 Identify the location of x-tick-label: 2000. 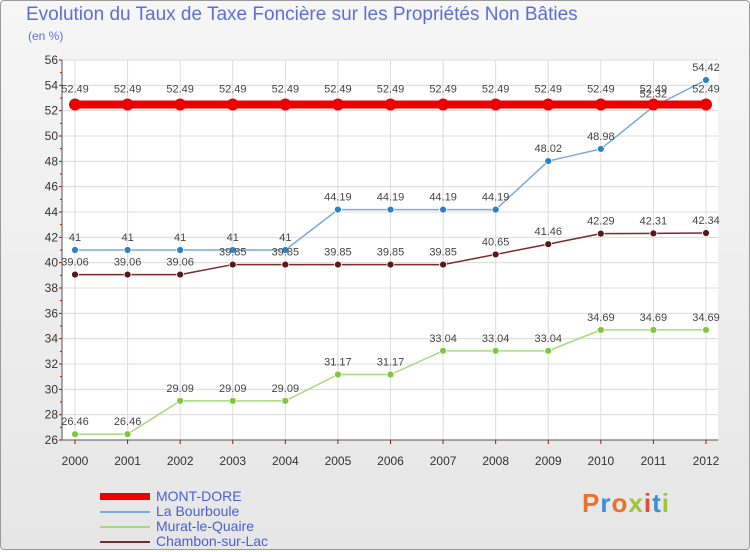
(75, 461).